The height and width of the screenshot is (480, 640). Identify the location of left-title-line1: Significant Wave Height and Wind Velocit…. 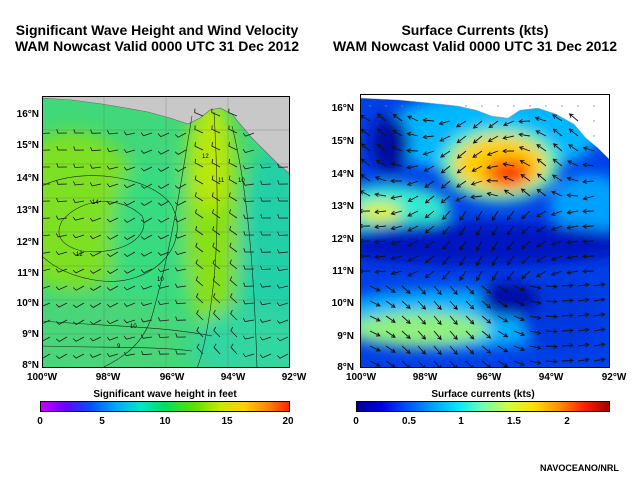
(157, 30).